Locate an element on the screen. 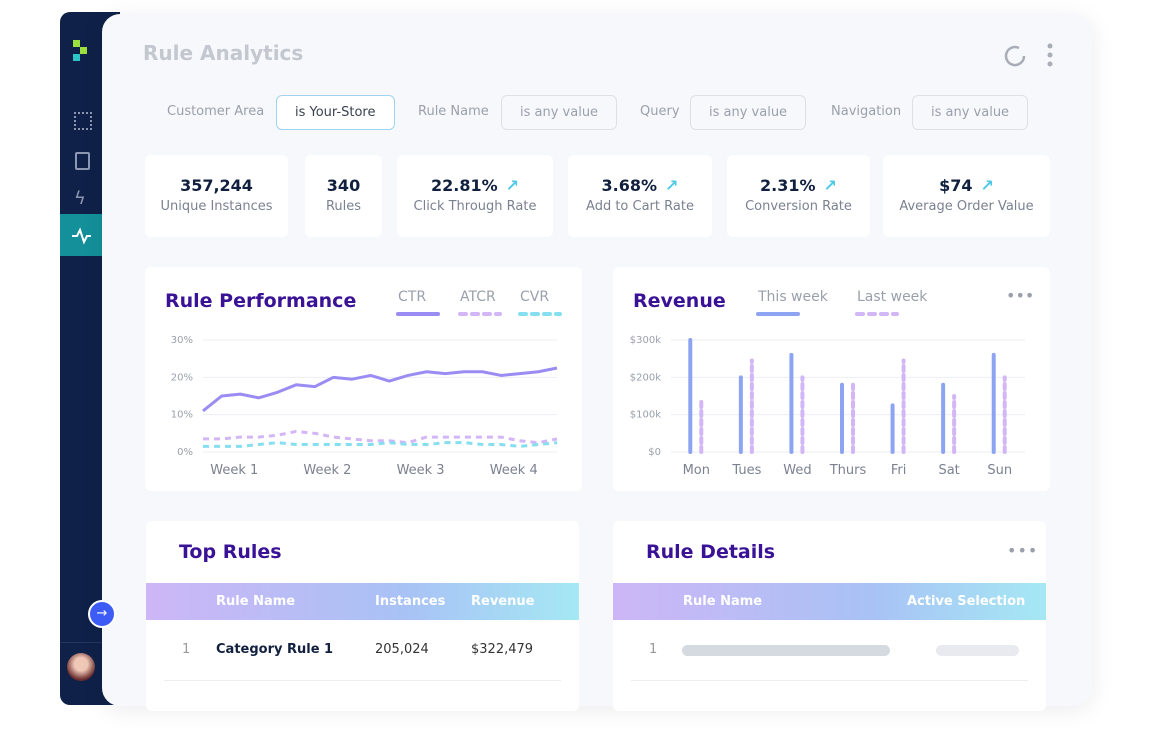 The width and height of the screenshot is (1152, 741). x-tick-label: Sun is located at coordinates (999, 470).